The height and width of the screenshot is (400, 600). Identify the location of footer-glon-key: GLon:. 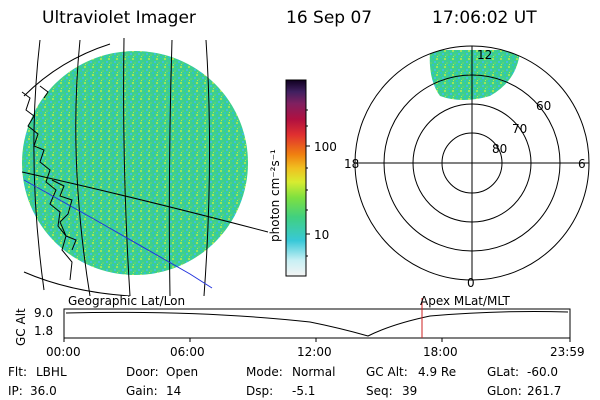
(504, 391).